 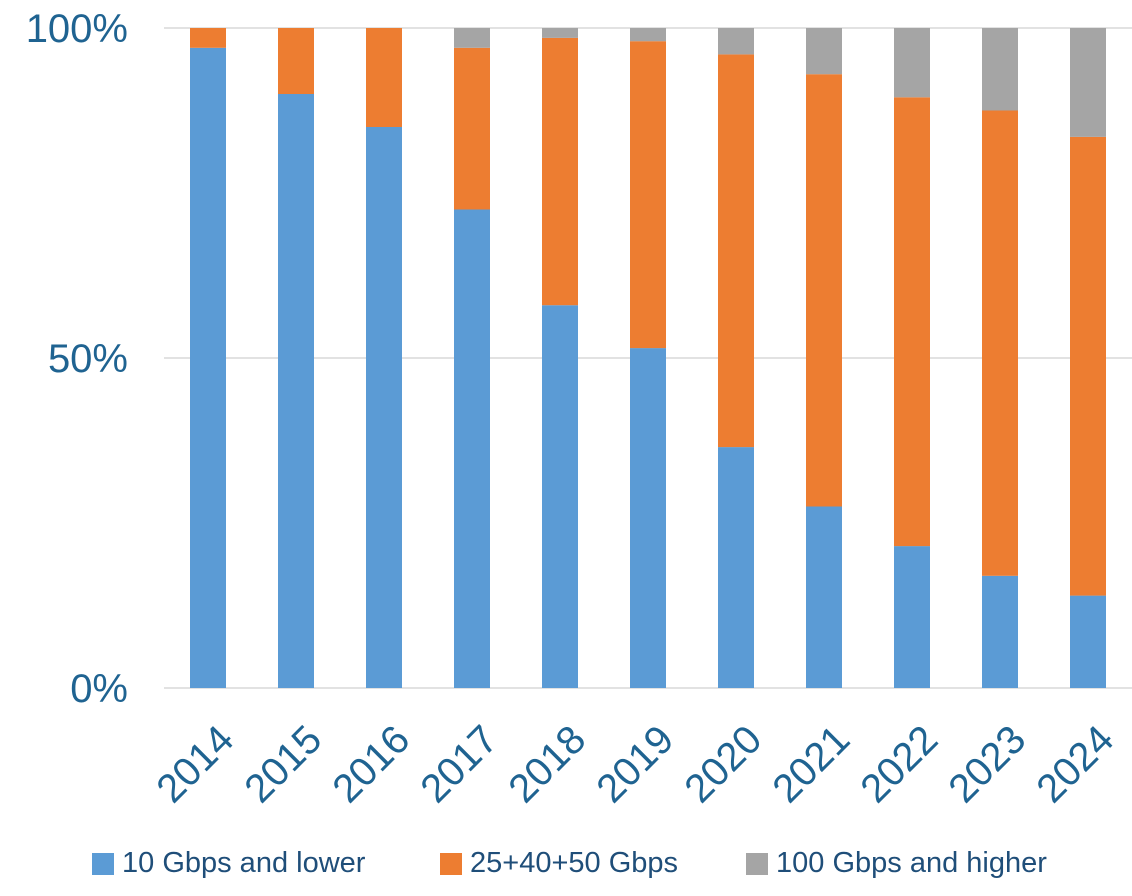 I want to click on x-tick-label-2019: 2019, so click(x=635, y=764).